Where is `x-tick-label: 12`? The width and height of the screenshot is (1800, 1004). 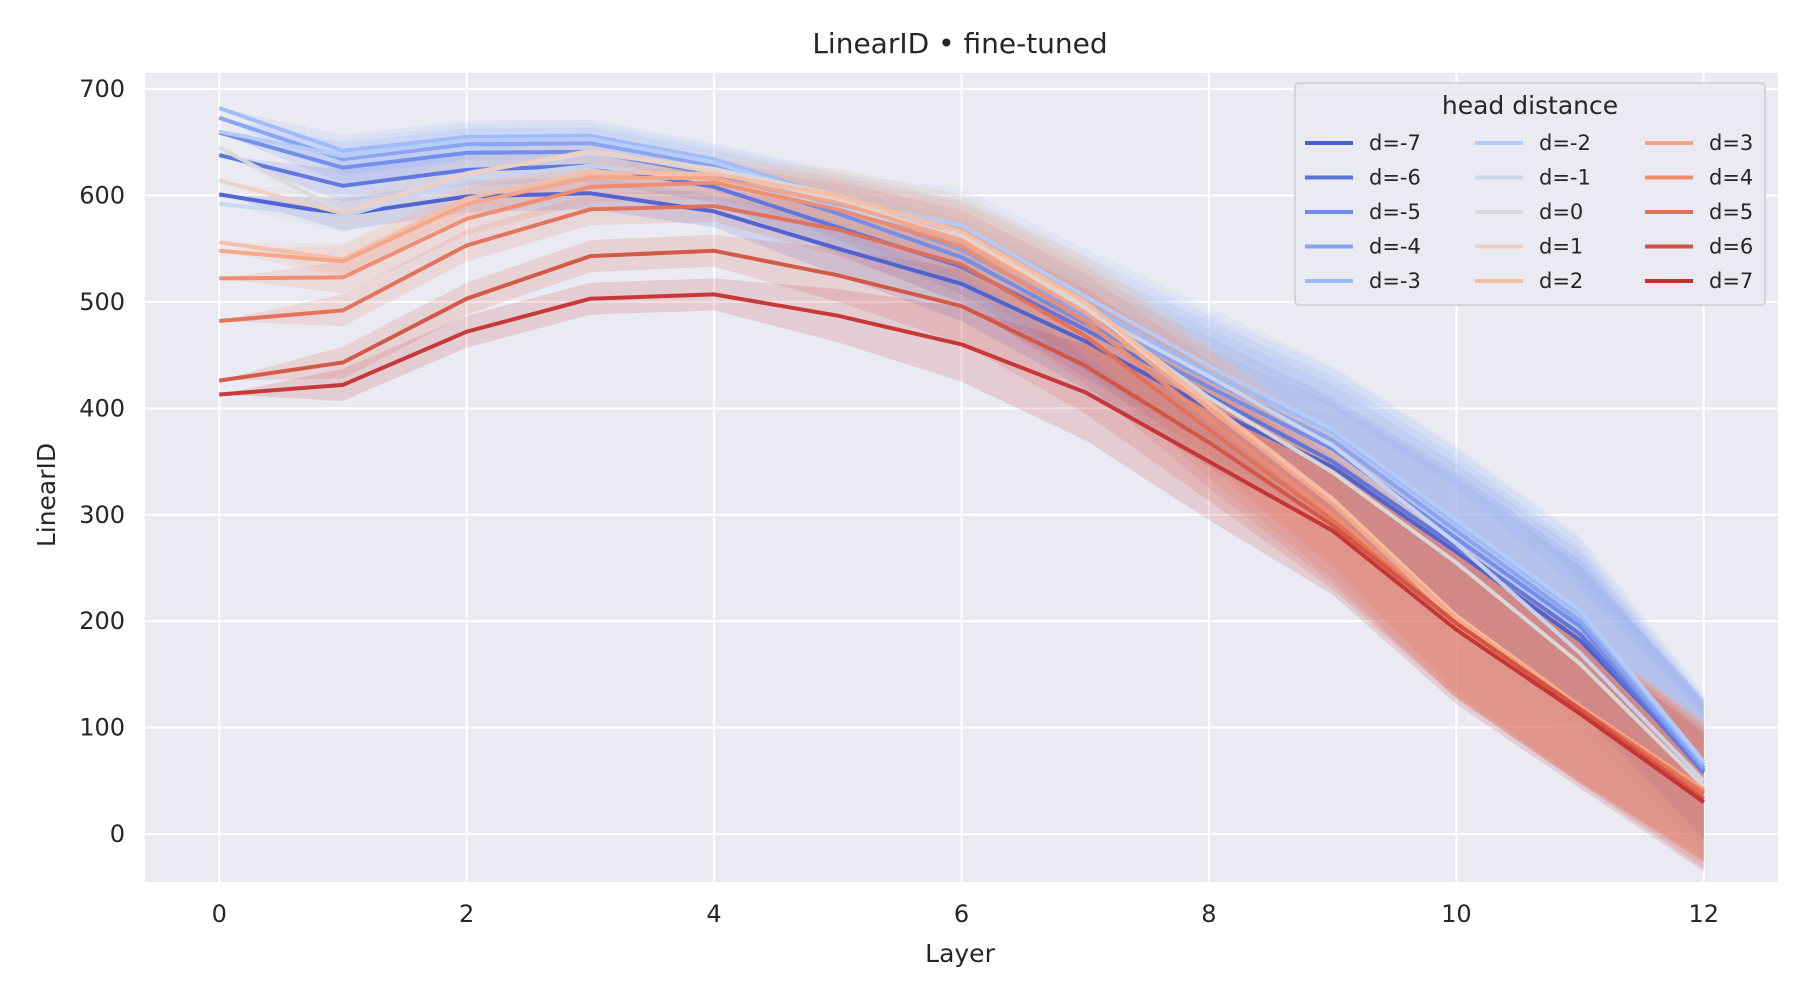
x-tick-label: 12 is located at coordinates (1703, 914).